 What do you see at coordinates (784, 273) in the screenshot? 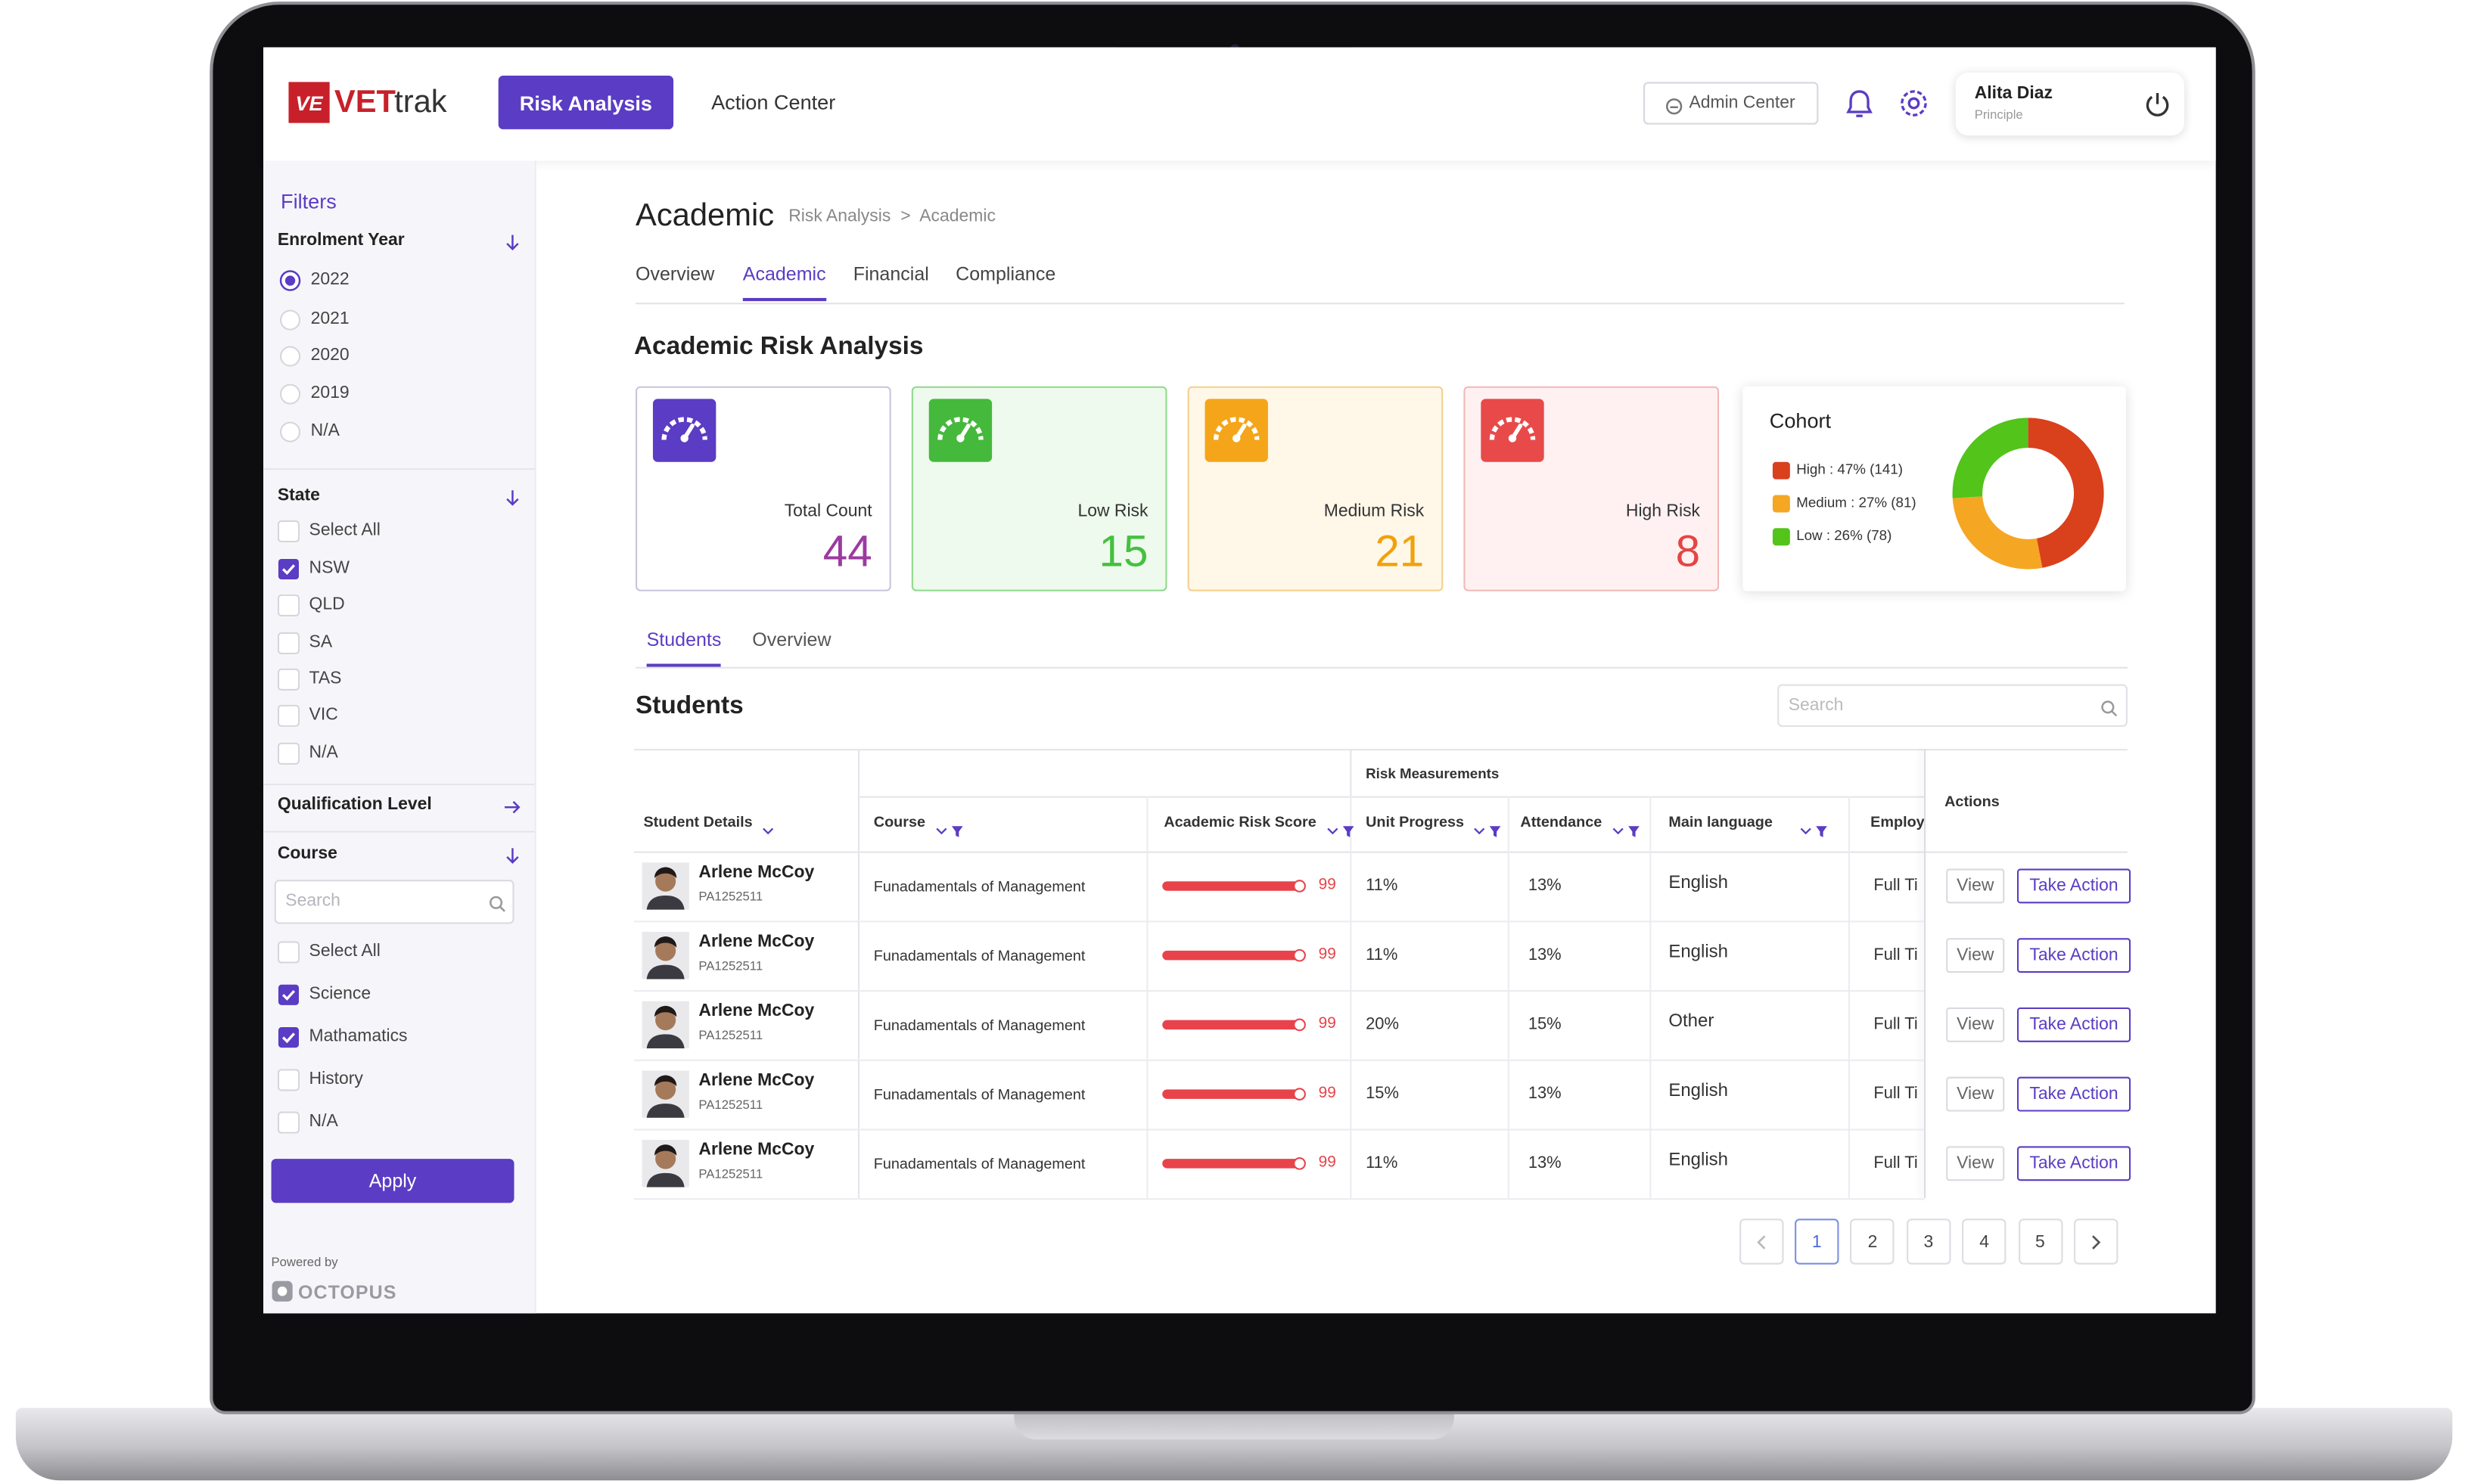
I see `tab: Academic` at bounding box center [784, 273].